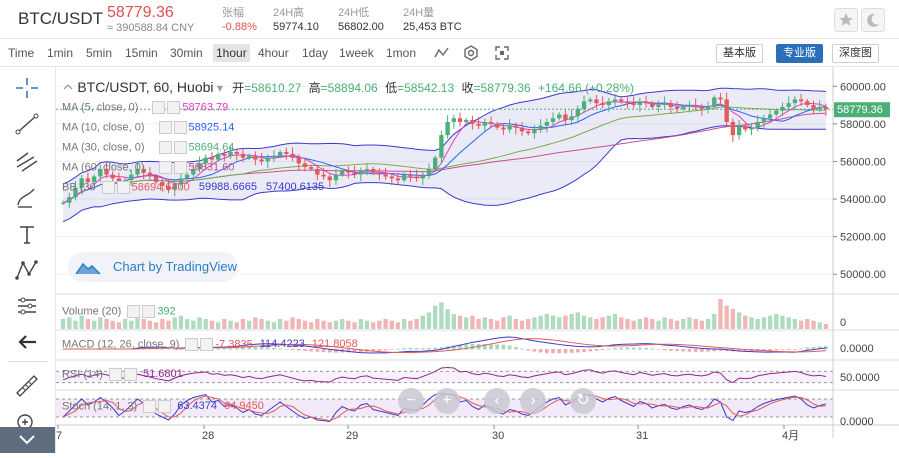  I want to click on view-pro-button: 专业版, so click(799, 53).